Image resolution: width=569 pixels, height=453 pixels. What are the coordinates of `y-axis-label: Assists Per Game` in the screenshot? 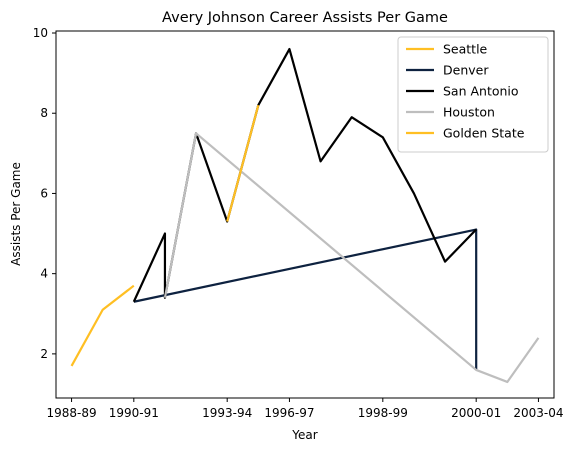 It's located at (16, 214).